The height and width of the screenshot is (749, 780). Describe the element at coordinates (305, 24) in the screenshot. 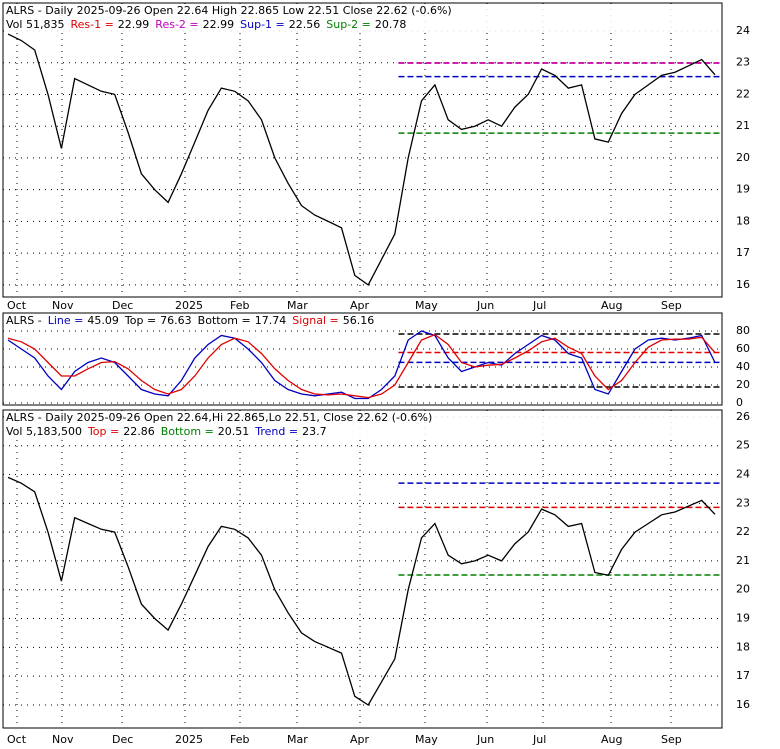

I see `level-value: 22.56` at that location.